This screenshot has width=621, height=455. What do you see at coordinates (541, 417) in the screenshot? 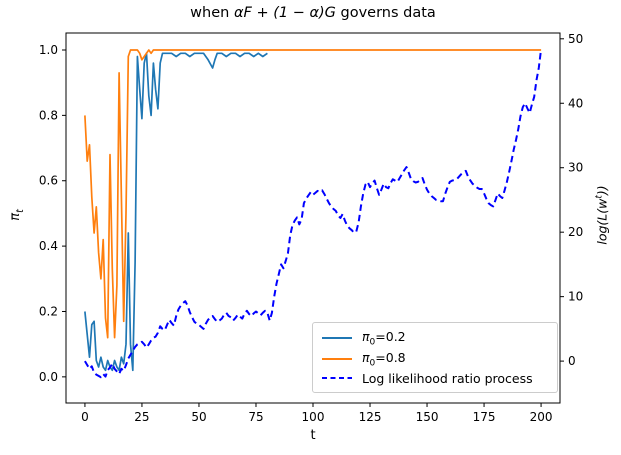
I see `x-tick-label: 200` at bounding box center [541, 417].